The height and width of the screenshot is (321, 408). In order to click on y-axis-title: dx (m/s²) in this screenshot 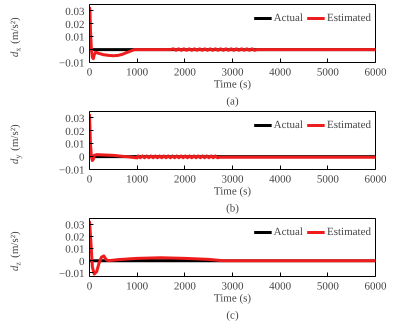, I will do `click(15, 37)`.